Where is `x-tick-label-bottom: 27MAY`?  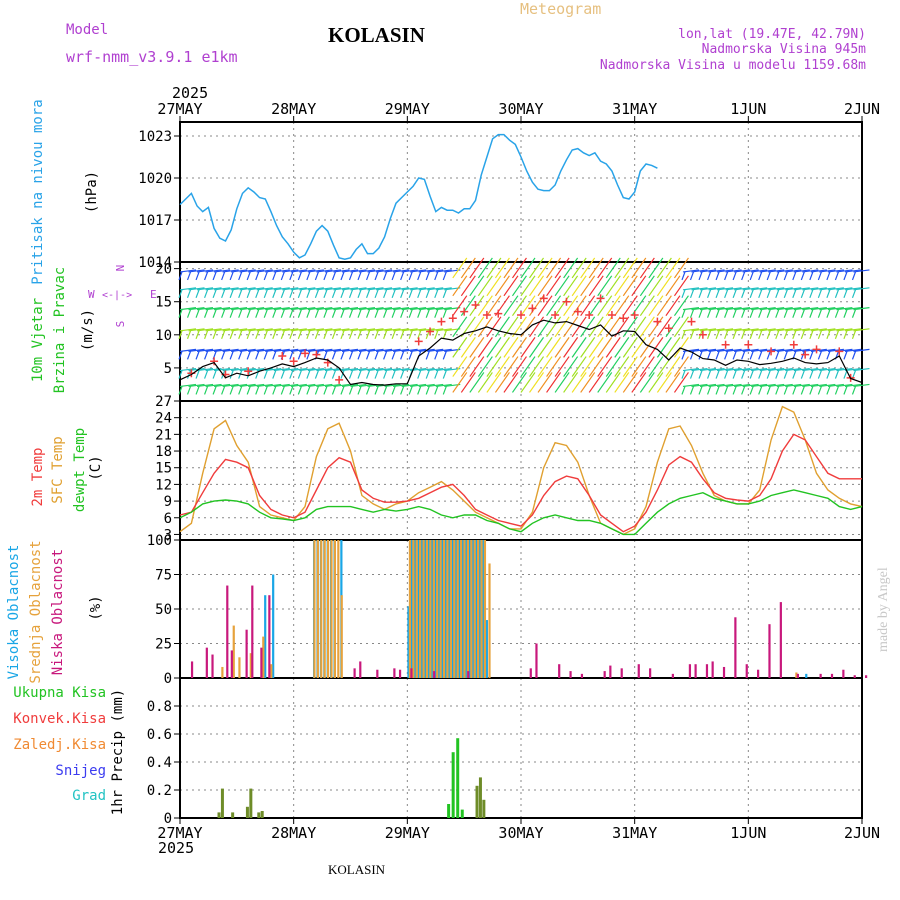 x-tick-label-bottom: 27MAY is located at coordinates (179, 833).